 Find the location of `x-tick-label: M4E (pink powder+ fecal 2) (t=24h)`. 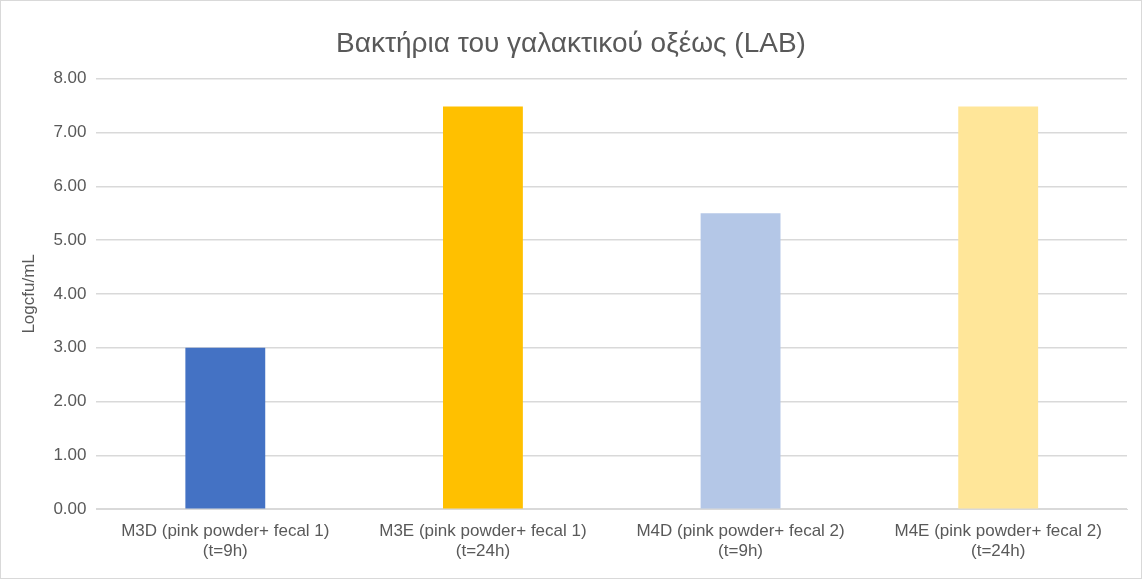

x-tick-label: M4E (pink powder+ fecal 2) (t=24h) is located at coordinates (998, 541).